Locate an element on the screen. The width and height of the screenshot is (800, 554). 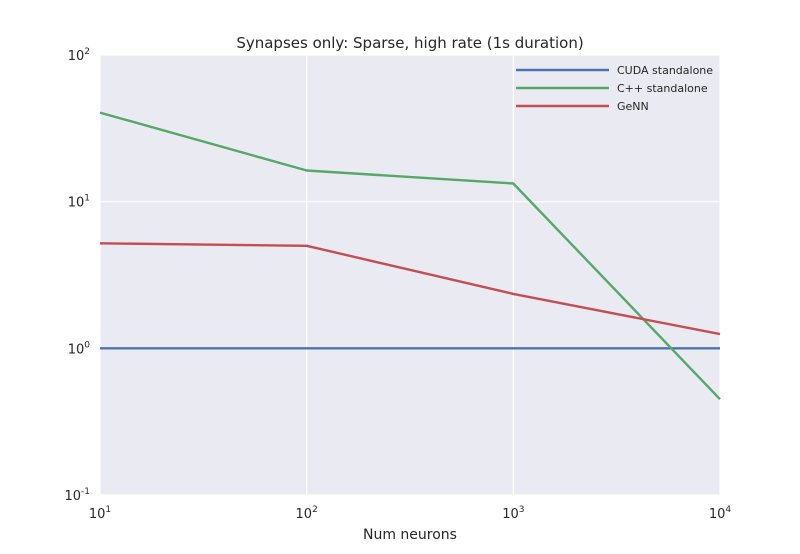
legend-label-cpp-standalone: C++ standalone is located at coordinates (662, 88).